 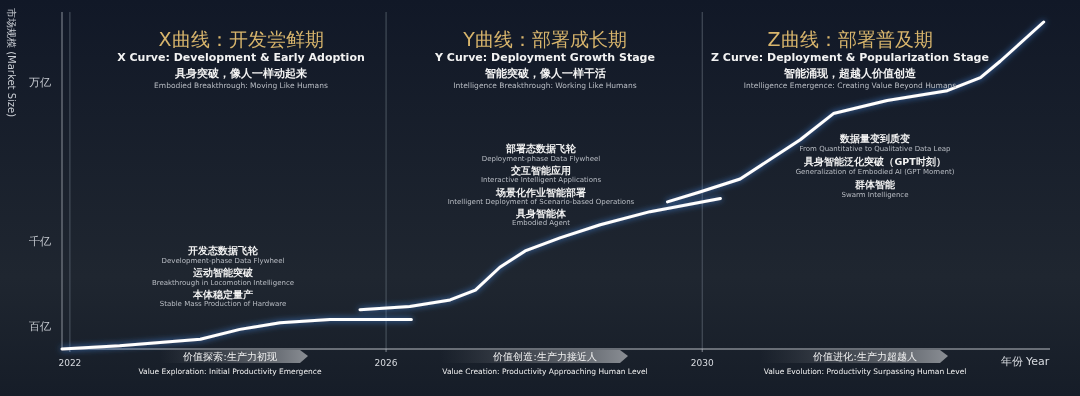 What do you see at coordinates (850, 73) in the screenshot?
I see `annotation: 智能涌现，超越人价值创造` at bounding box center [850, 73].